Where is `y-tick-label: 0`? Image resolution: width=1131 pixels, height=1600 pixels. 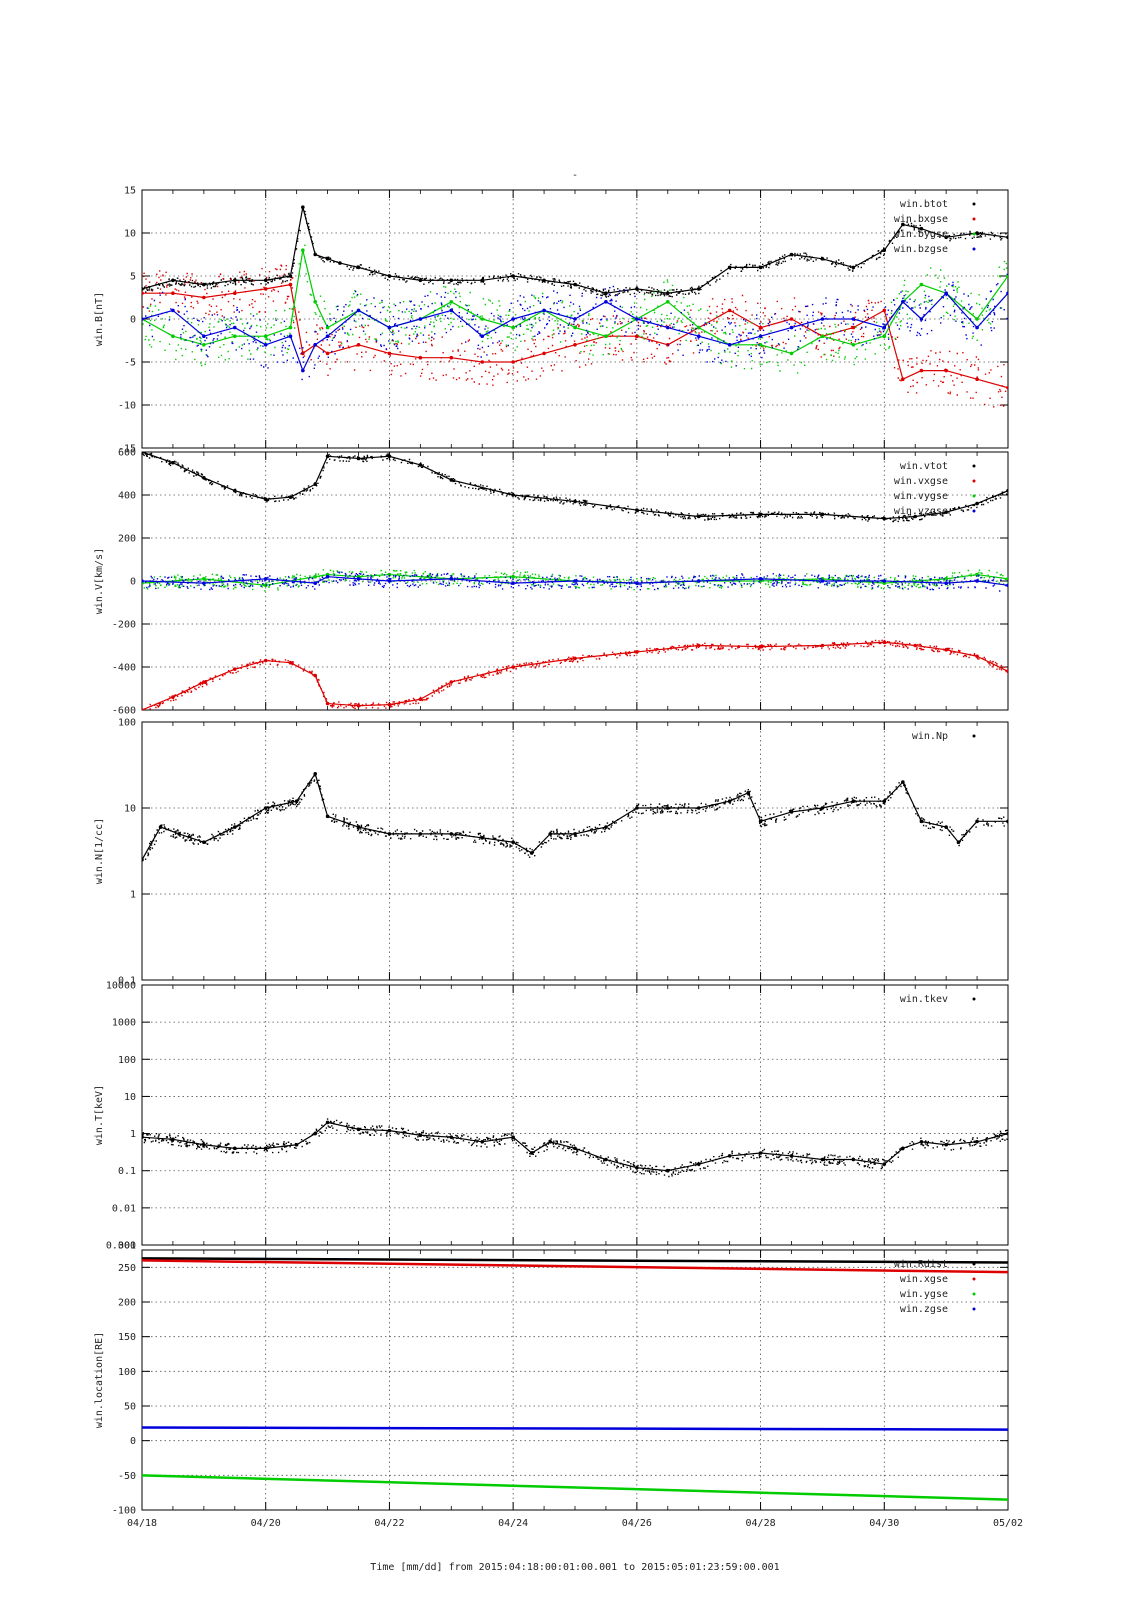 y-tick-label: 0 is located at coordinates (133, 320).